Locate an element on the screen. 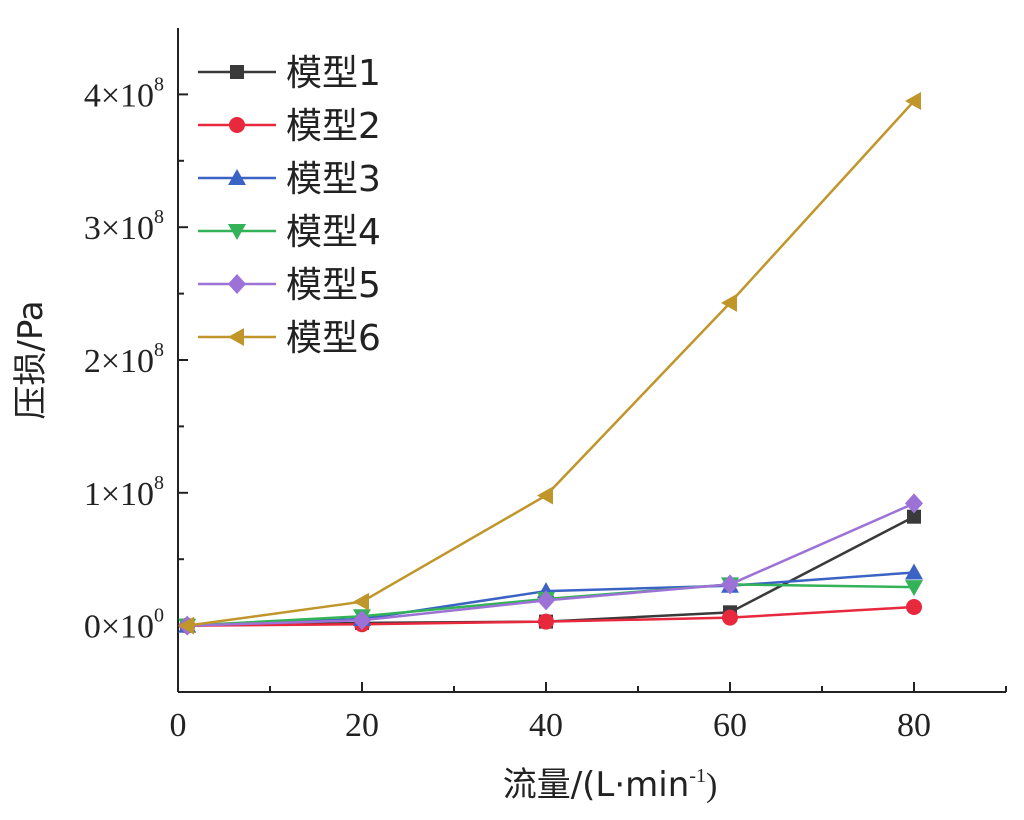  legend-item: 模型2 is located at coordinates (289, 126).